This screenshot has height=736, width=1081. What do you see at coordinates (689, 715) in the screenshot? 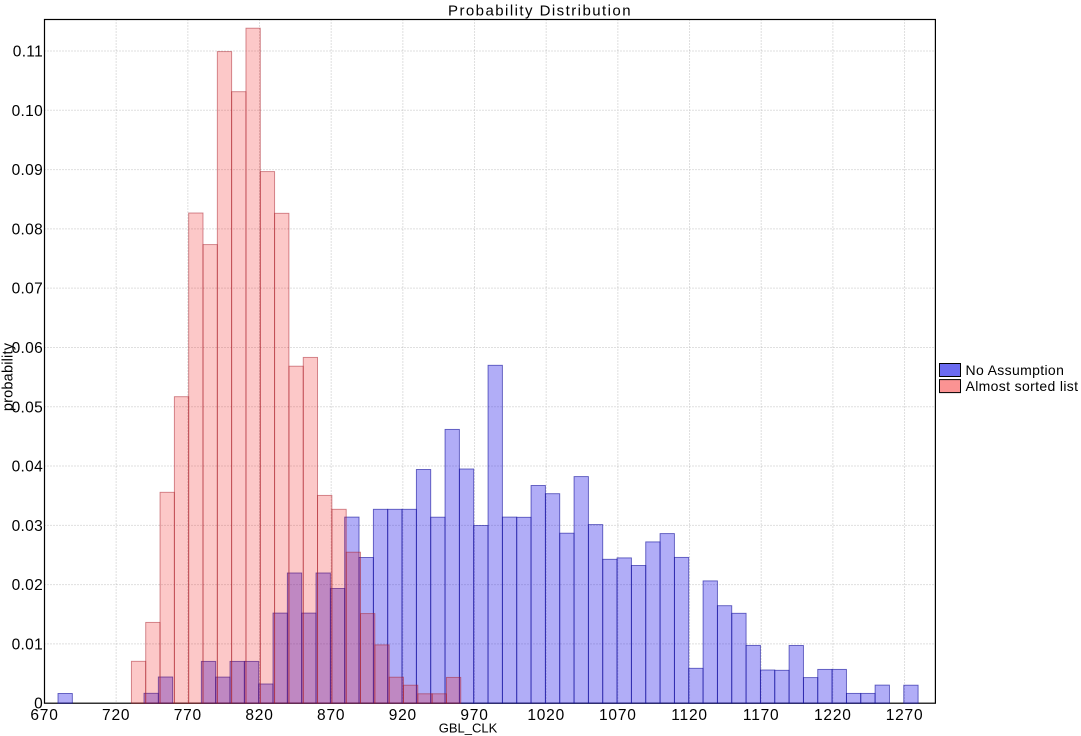
I see `svg-text: 1120` at bounding box center [689, 715].